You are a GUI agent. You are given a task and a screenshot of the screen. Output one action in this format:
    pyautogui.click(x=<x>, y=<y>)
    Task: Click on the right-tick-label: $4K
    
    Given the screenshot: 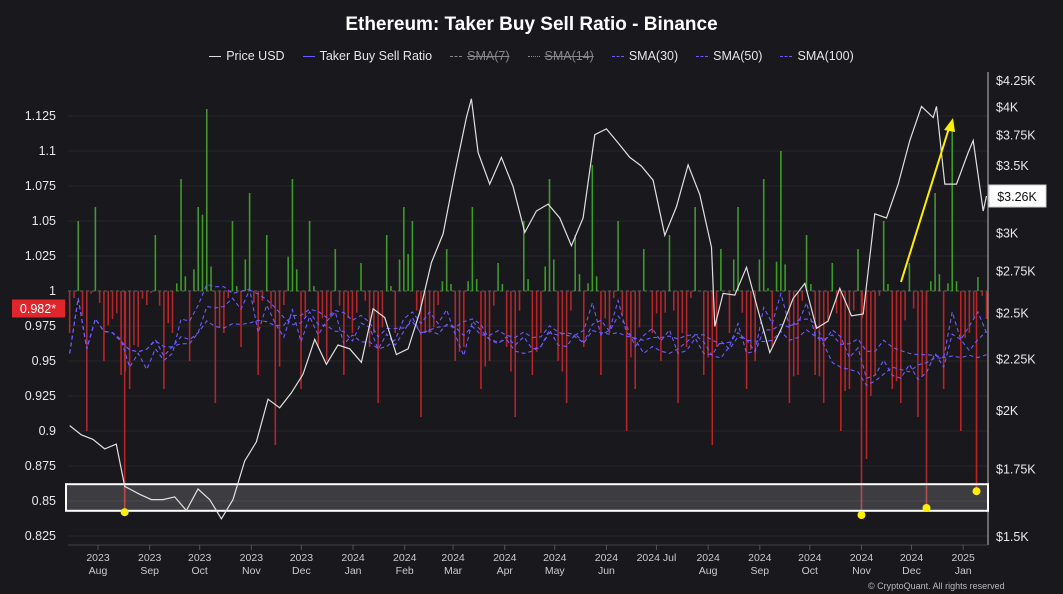 What is the action you would take?
    pyautogui.click(x=1007, y=107)
    